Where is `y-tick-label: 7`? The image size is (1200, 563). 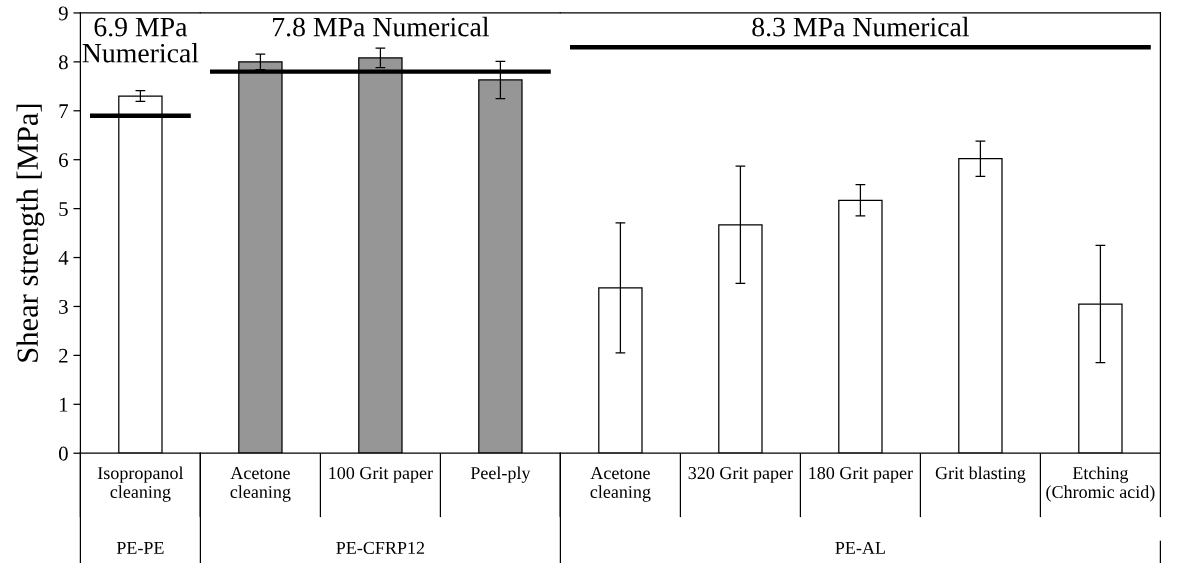 y-tick-label: 7 is located at coordinates (63, 111).